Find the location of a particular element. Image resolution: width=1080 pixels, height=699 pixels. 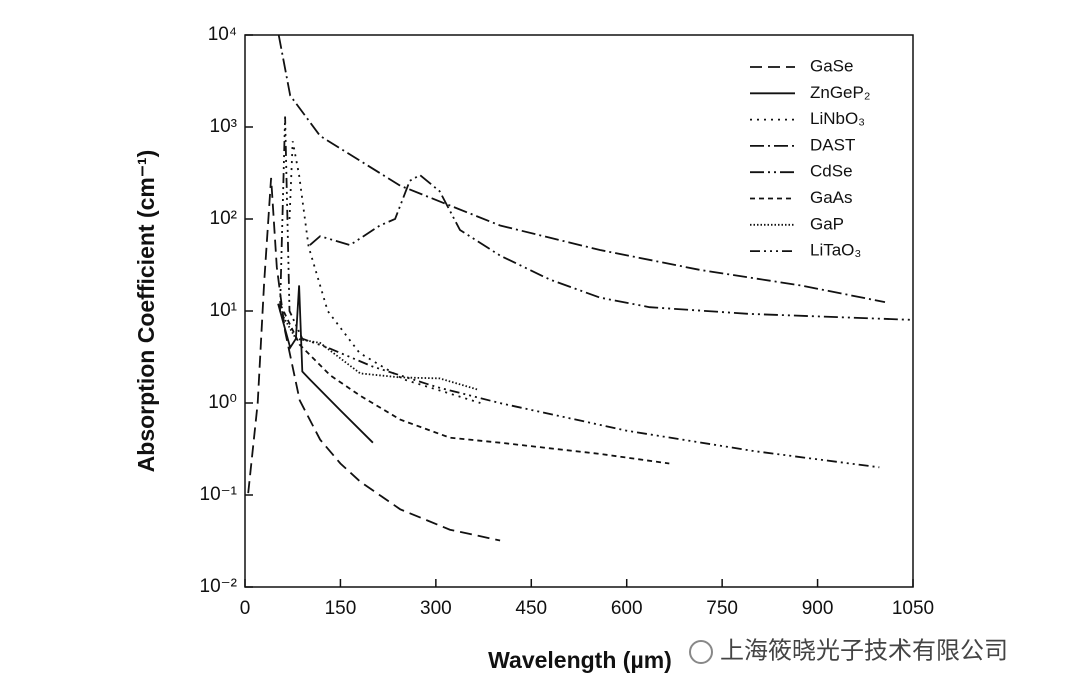

y-tick-label: 10⁴ is located at coordinates (222, 34).